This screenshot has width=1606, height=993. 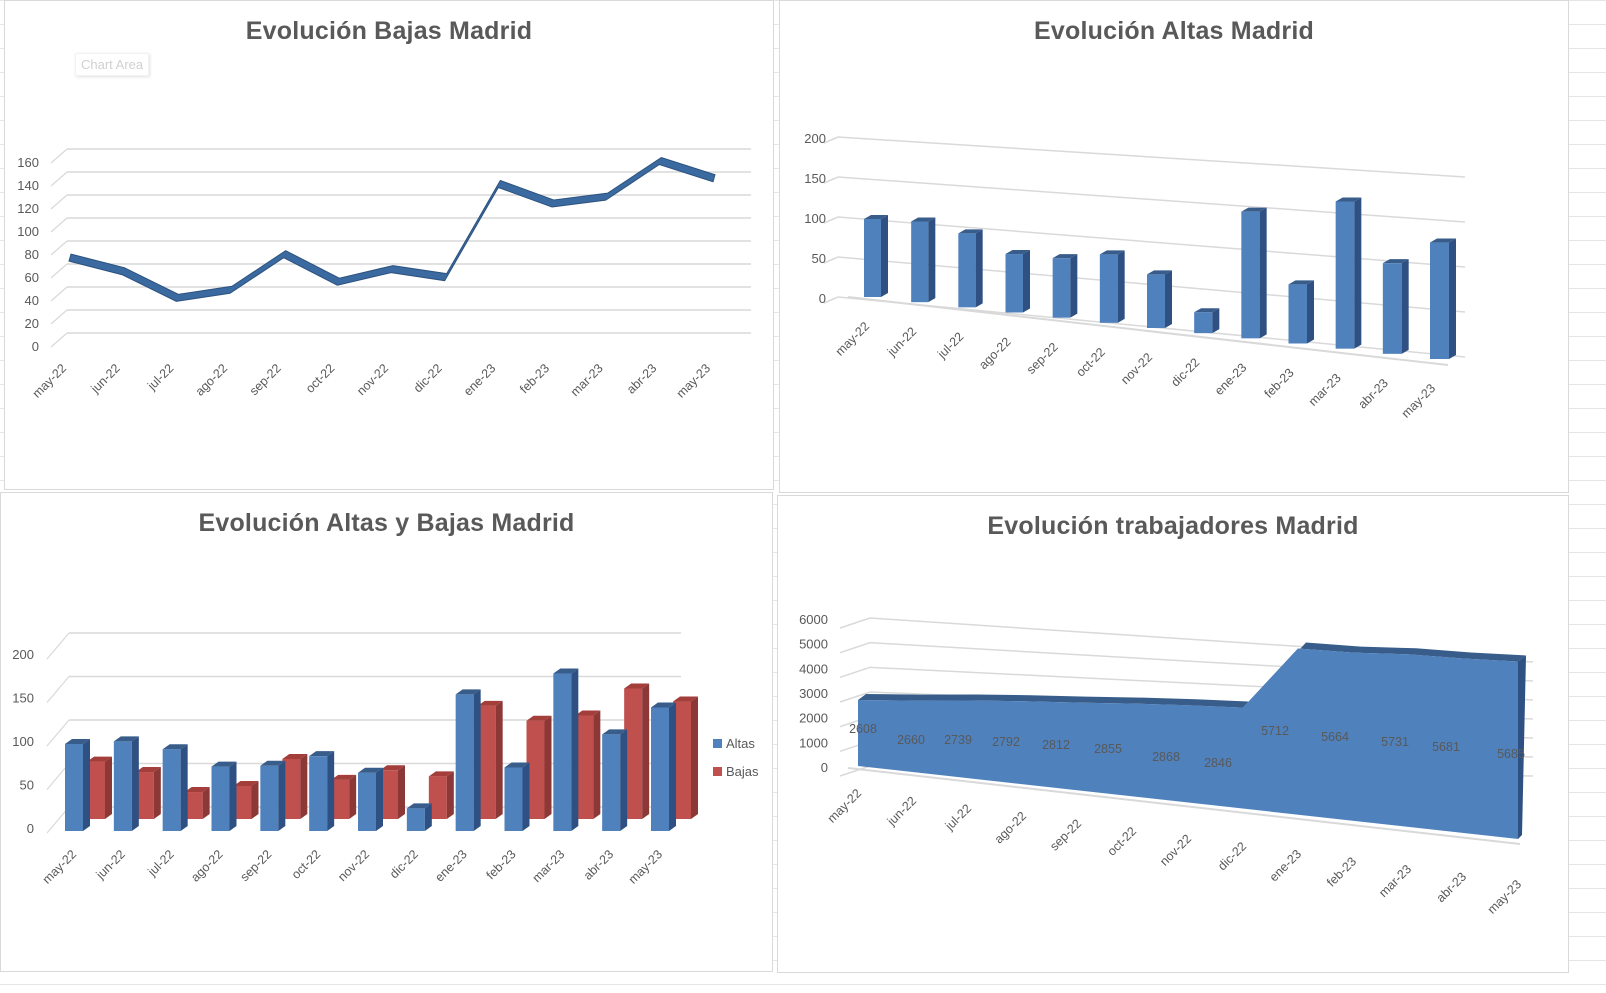 What do you see at coordinates (1184, 806) in the screenshot?
I see `x-axis-floor` at bounding box center [1184, 806].